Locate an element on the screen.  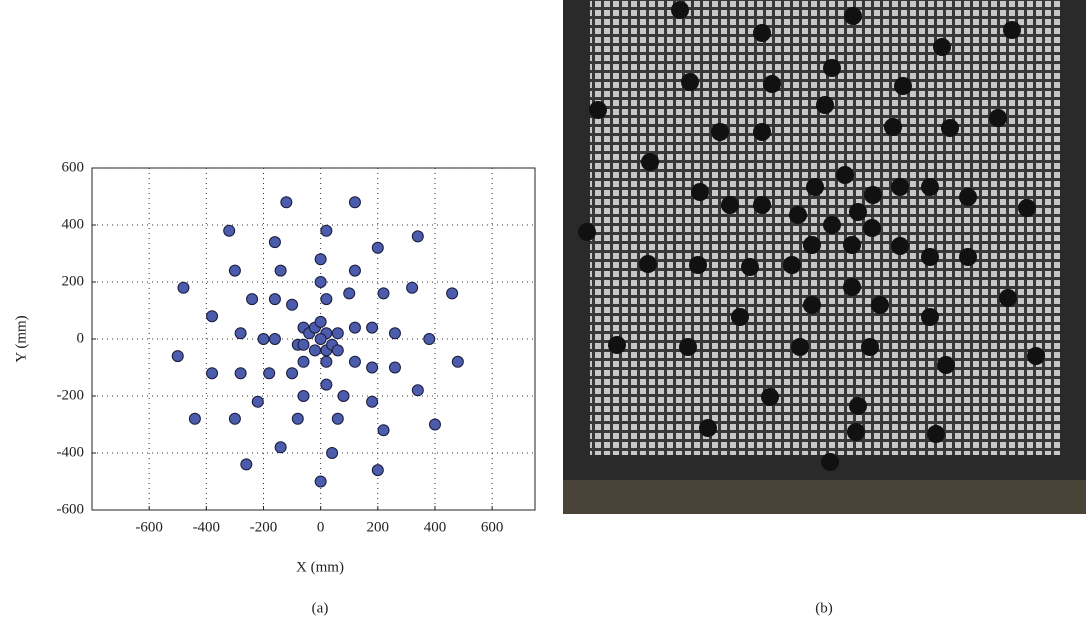
y-tick-label: -200 is located at coordinates (71, 395).